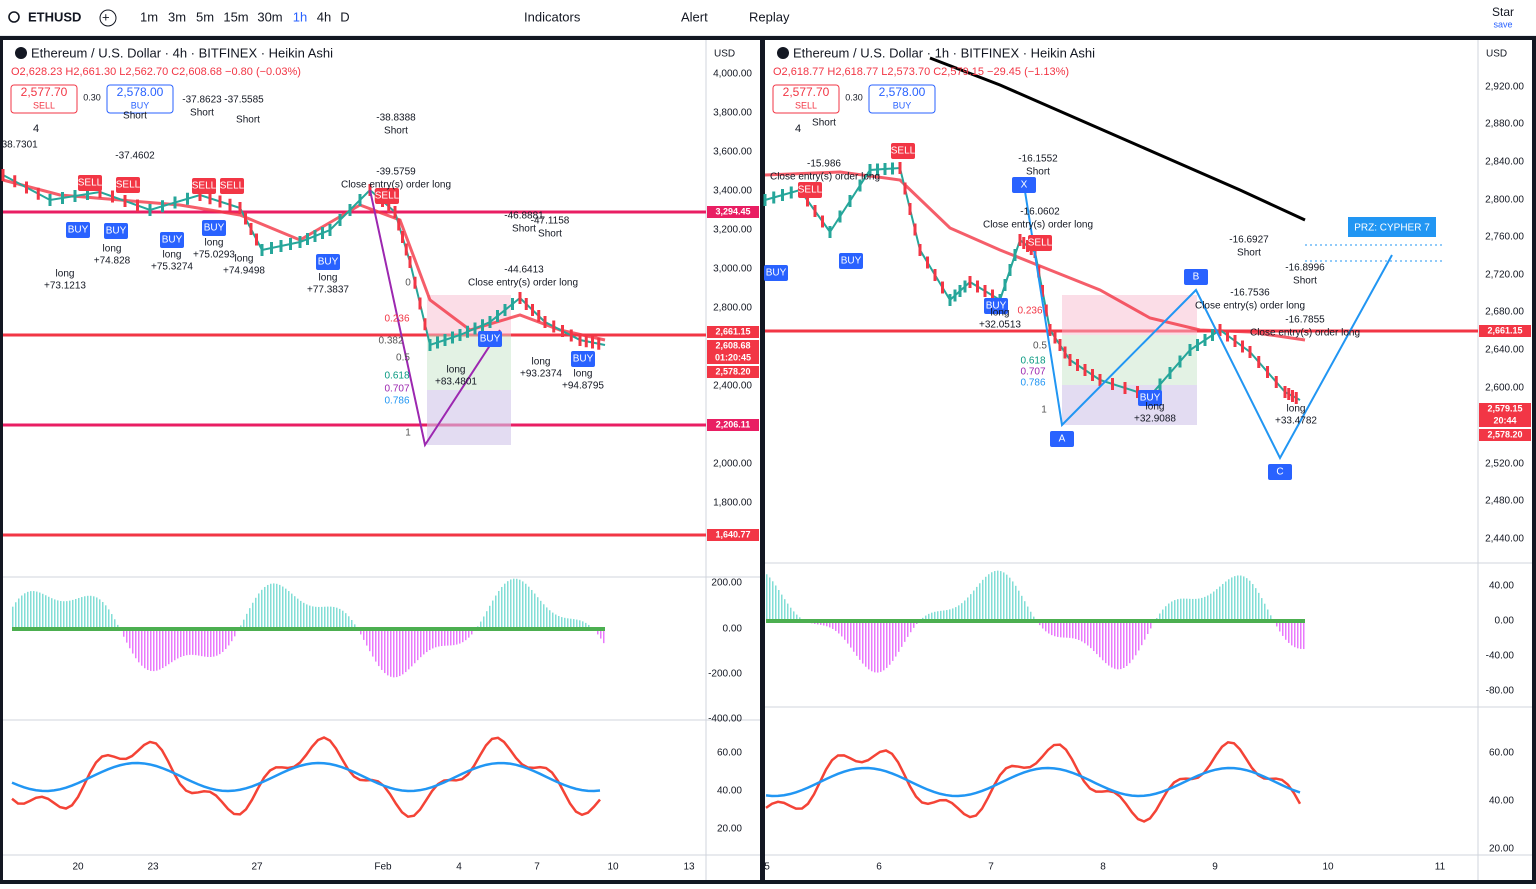 The height and width of the screenshot is (889, 1536). What do you see at coordinates (235, 16) in the screenshot?
I see `interval-button: 15m` at bounding box center [235, 16].